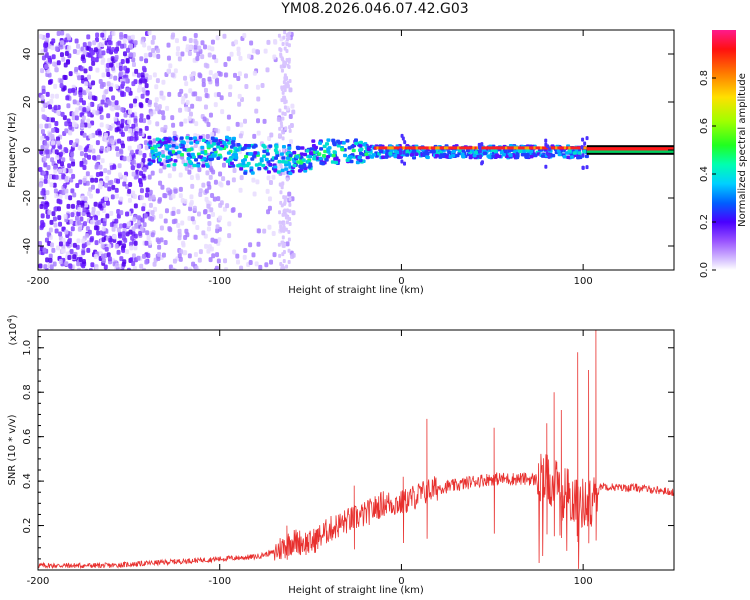 Image resolution: width=750 pixels, height=600 pixels. Describe the element at coordinates (704, 174) in the screenshot. I see `colorbar-tick-label: 0.4` at that location.